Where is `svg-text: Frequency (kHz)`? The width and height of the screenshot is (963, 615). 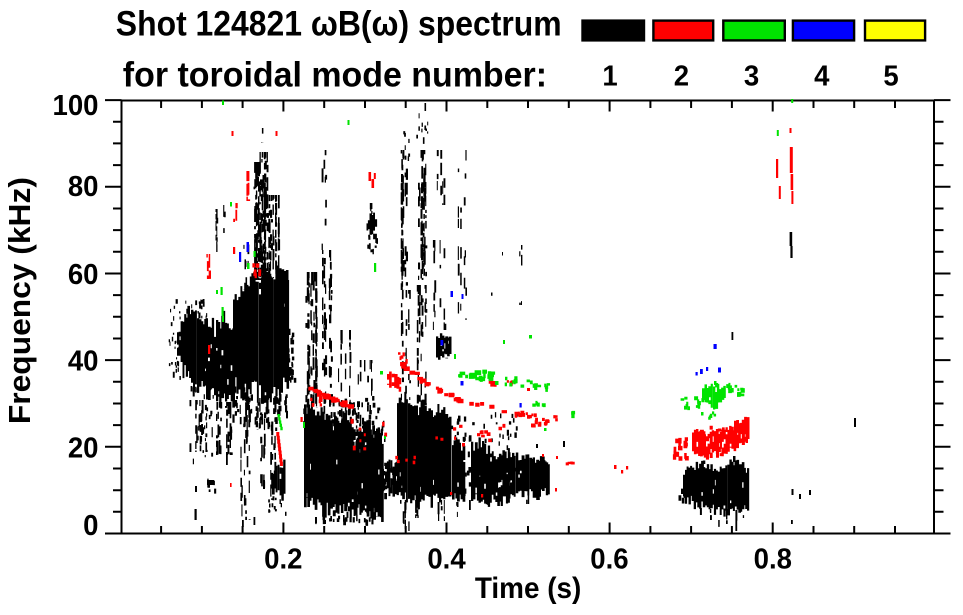
svg-text: Frequency (kHz) is located at coordinates (19, 300).